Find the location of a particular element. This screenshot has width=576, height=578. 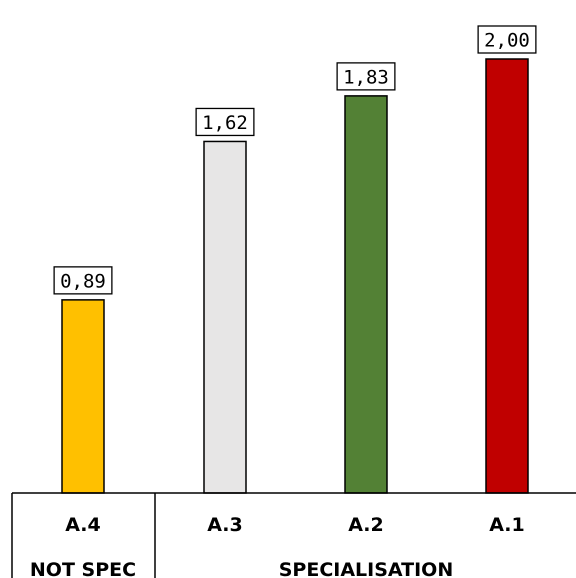

bar-a1 is located at coordinates (507, 276).